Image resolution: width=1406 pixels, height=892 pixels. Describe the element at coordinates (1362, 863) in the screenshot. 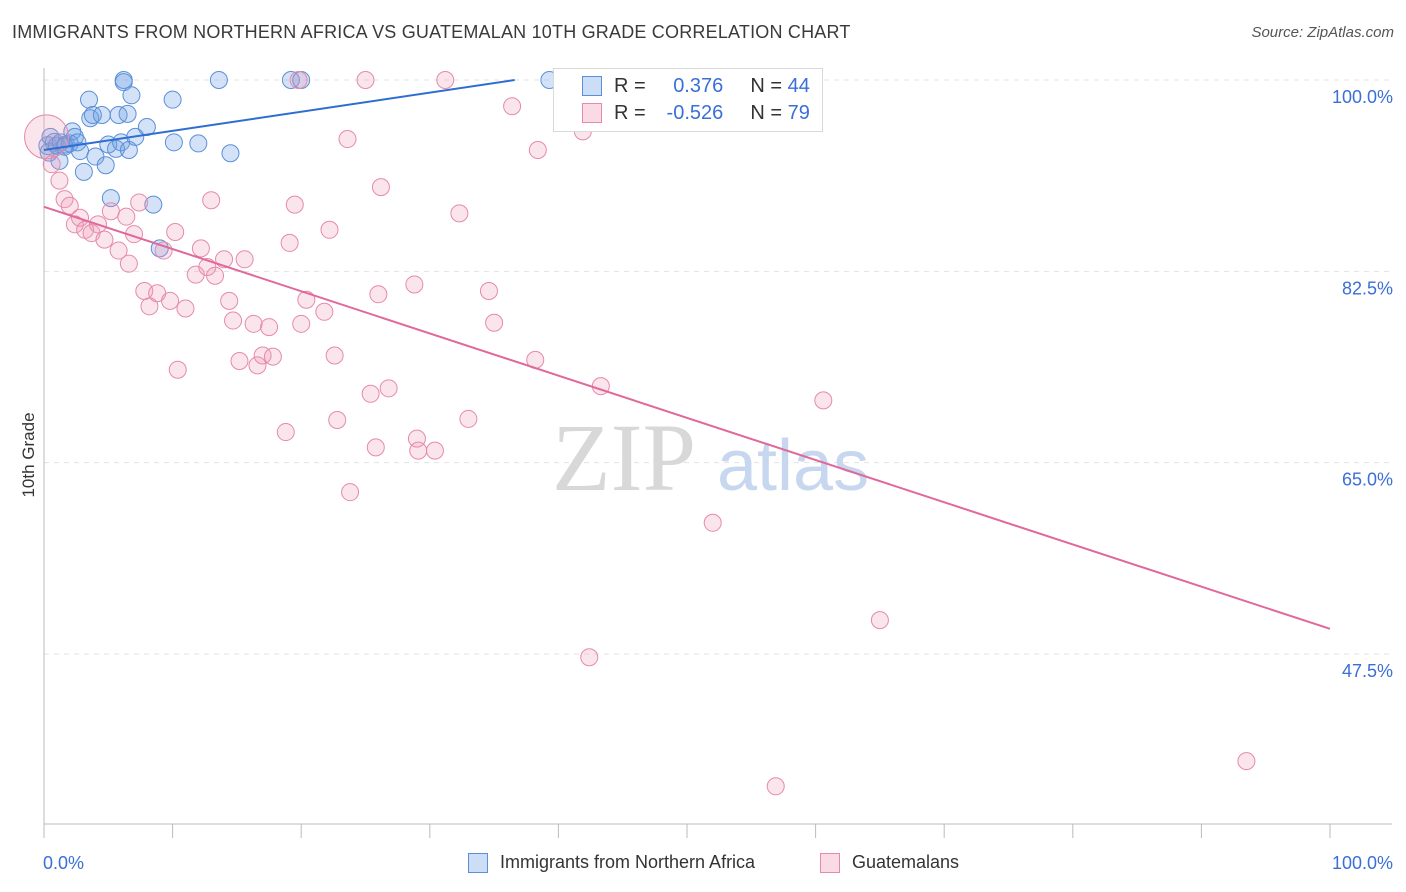

I see `x-tick-label-max: 100.0%` at that location.